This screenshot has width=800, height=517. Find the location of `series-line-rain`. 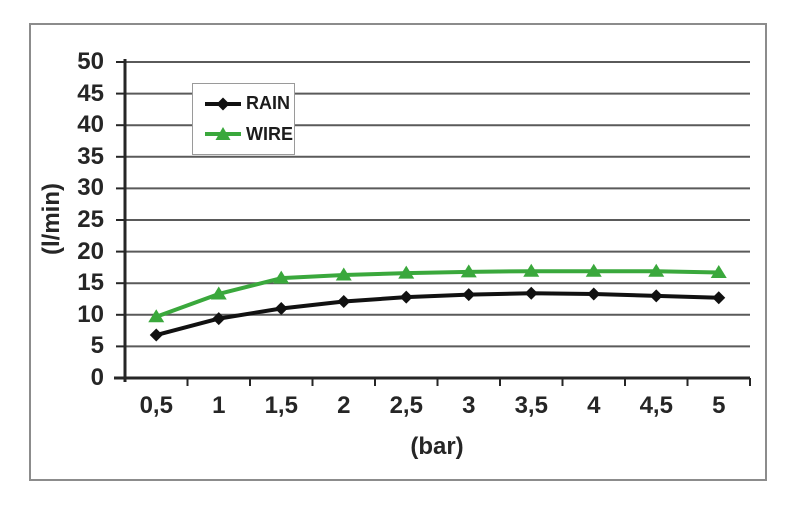

series-line-rain is located at coordinates (437, 314).